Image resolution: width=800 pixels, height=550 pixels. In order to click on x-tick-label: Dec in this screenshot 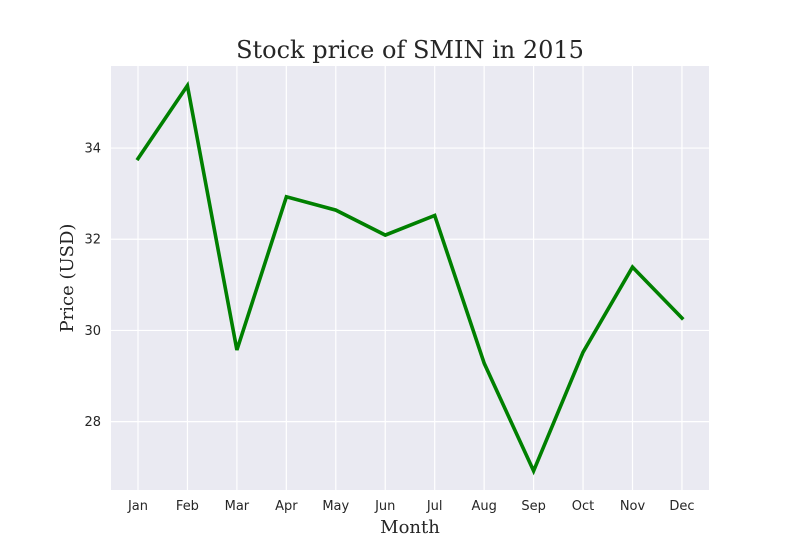, I will do `click(681, 506)`.